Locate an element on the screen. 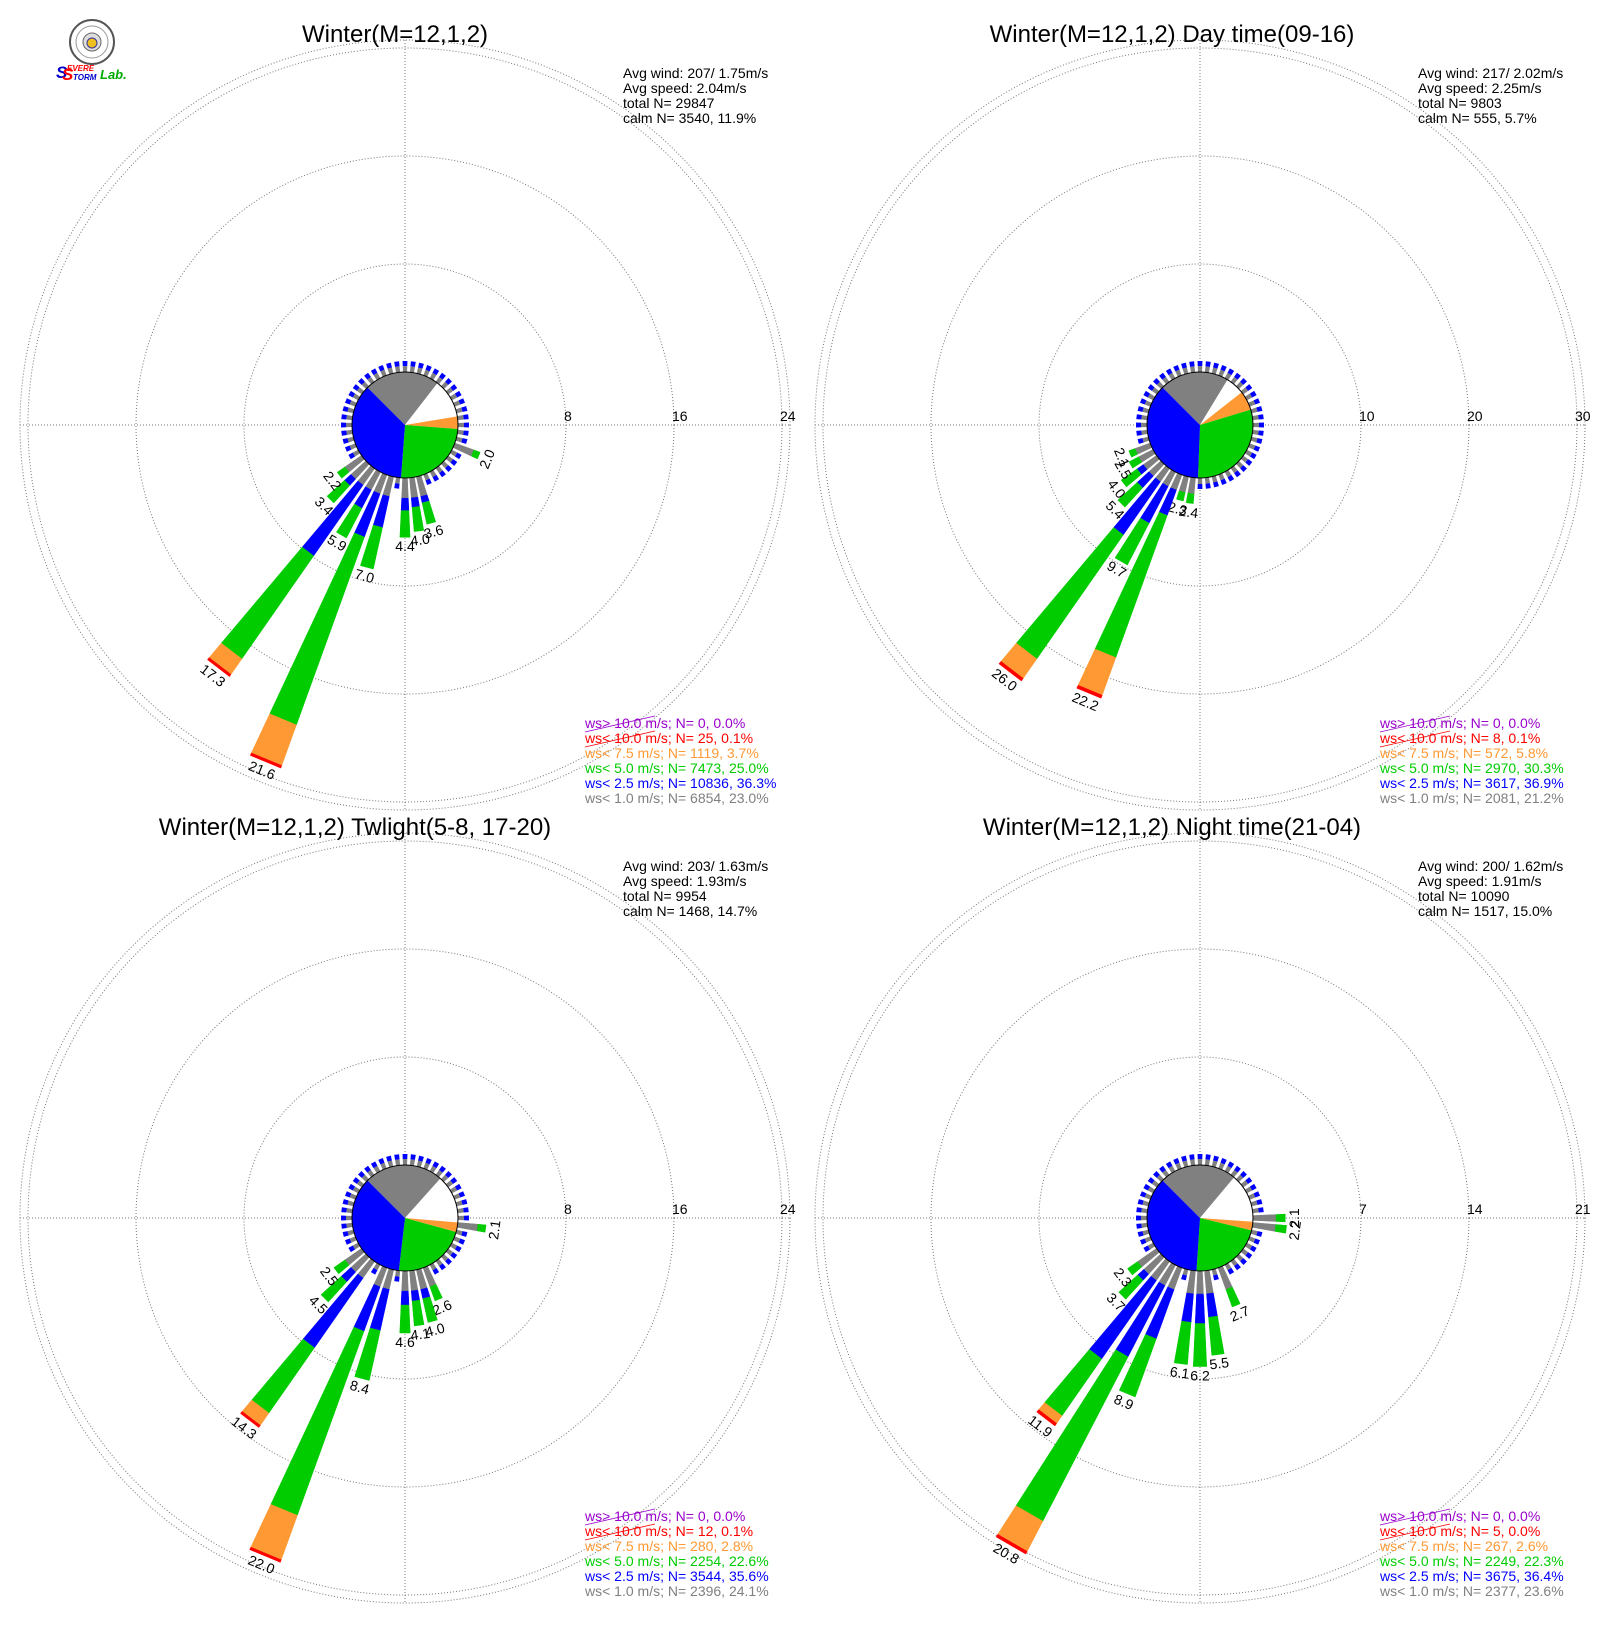 Image resolution: width=1620 pixels, height=1640 pixels. stat-line: calm N= 555, 5.7% is located at coordinates (1477, 118).